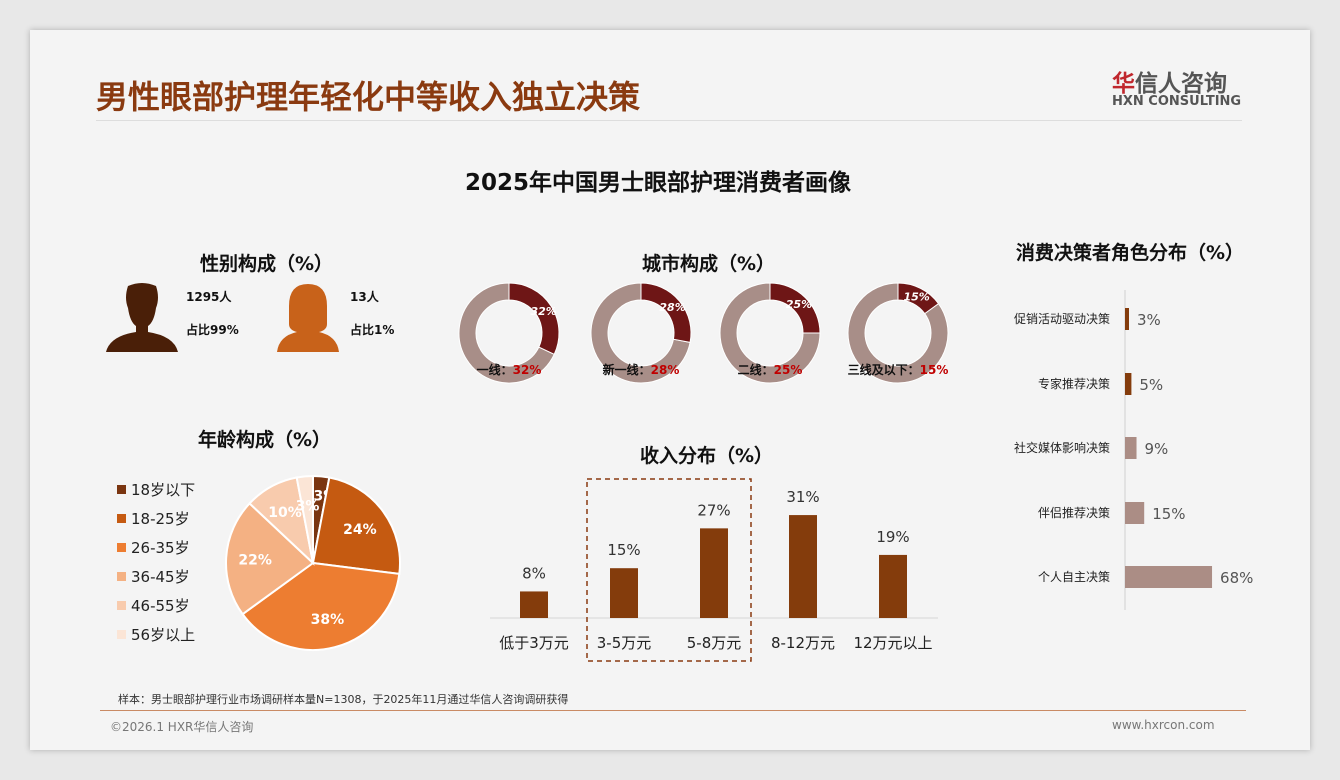  I want to click on decision-category-label: 伴侣推荐决策, so click(1074, 512).